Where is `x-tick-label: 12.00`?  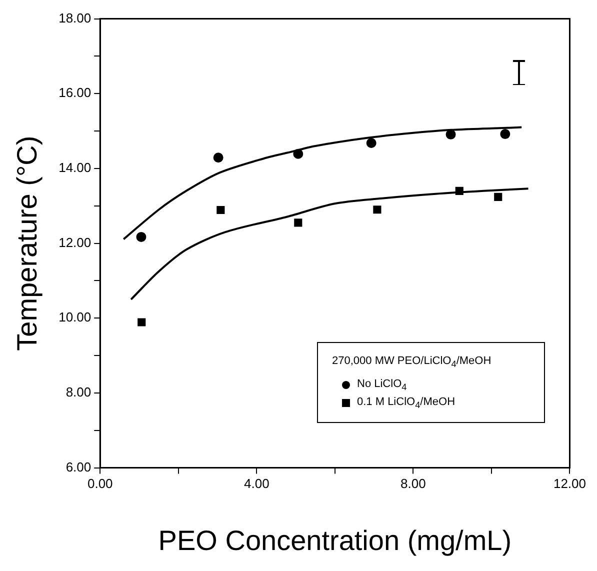
x-tick-label: 12.00 is located at coordinates (569, 484).